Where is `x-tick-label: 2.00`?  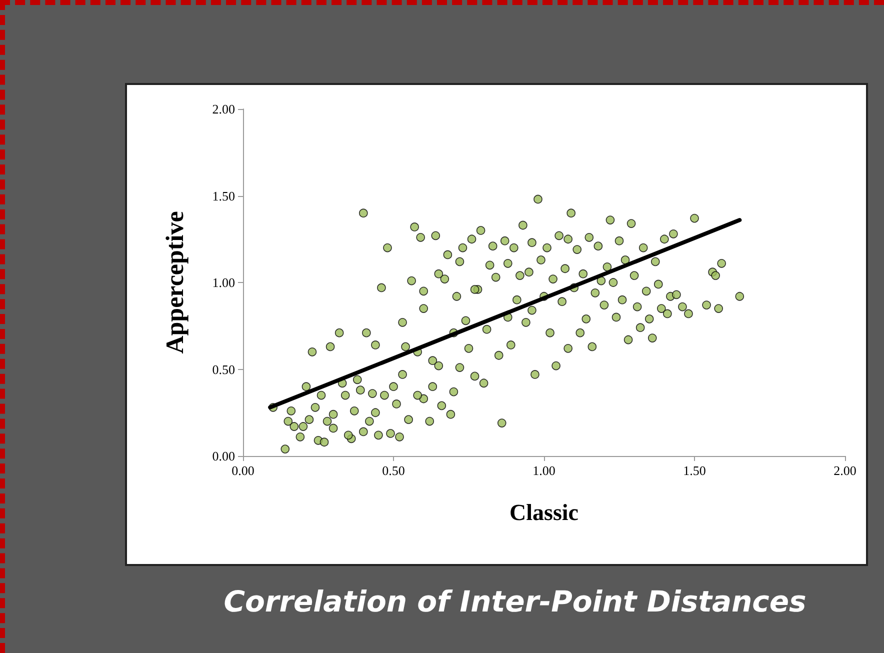
x-tick-label: 2.00 is located at coordinates (845, 470).